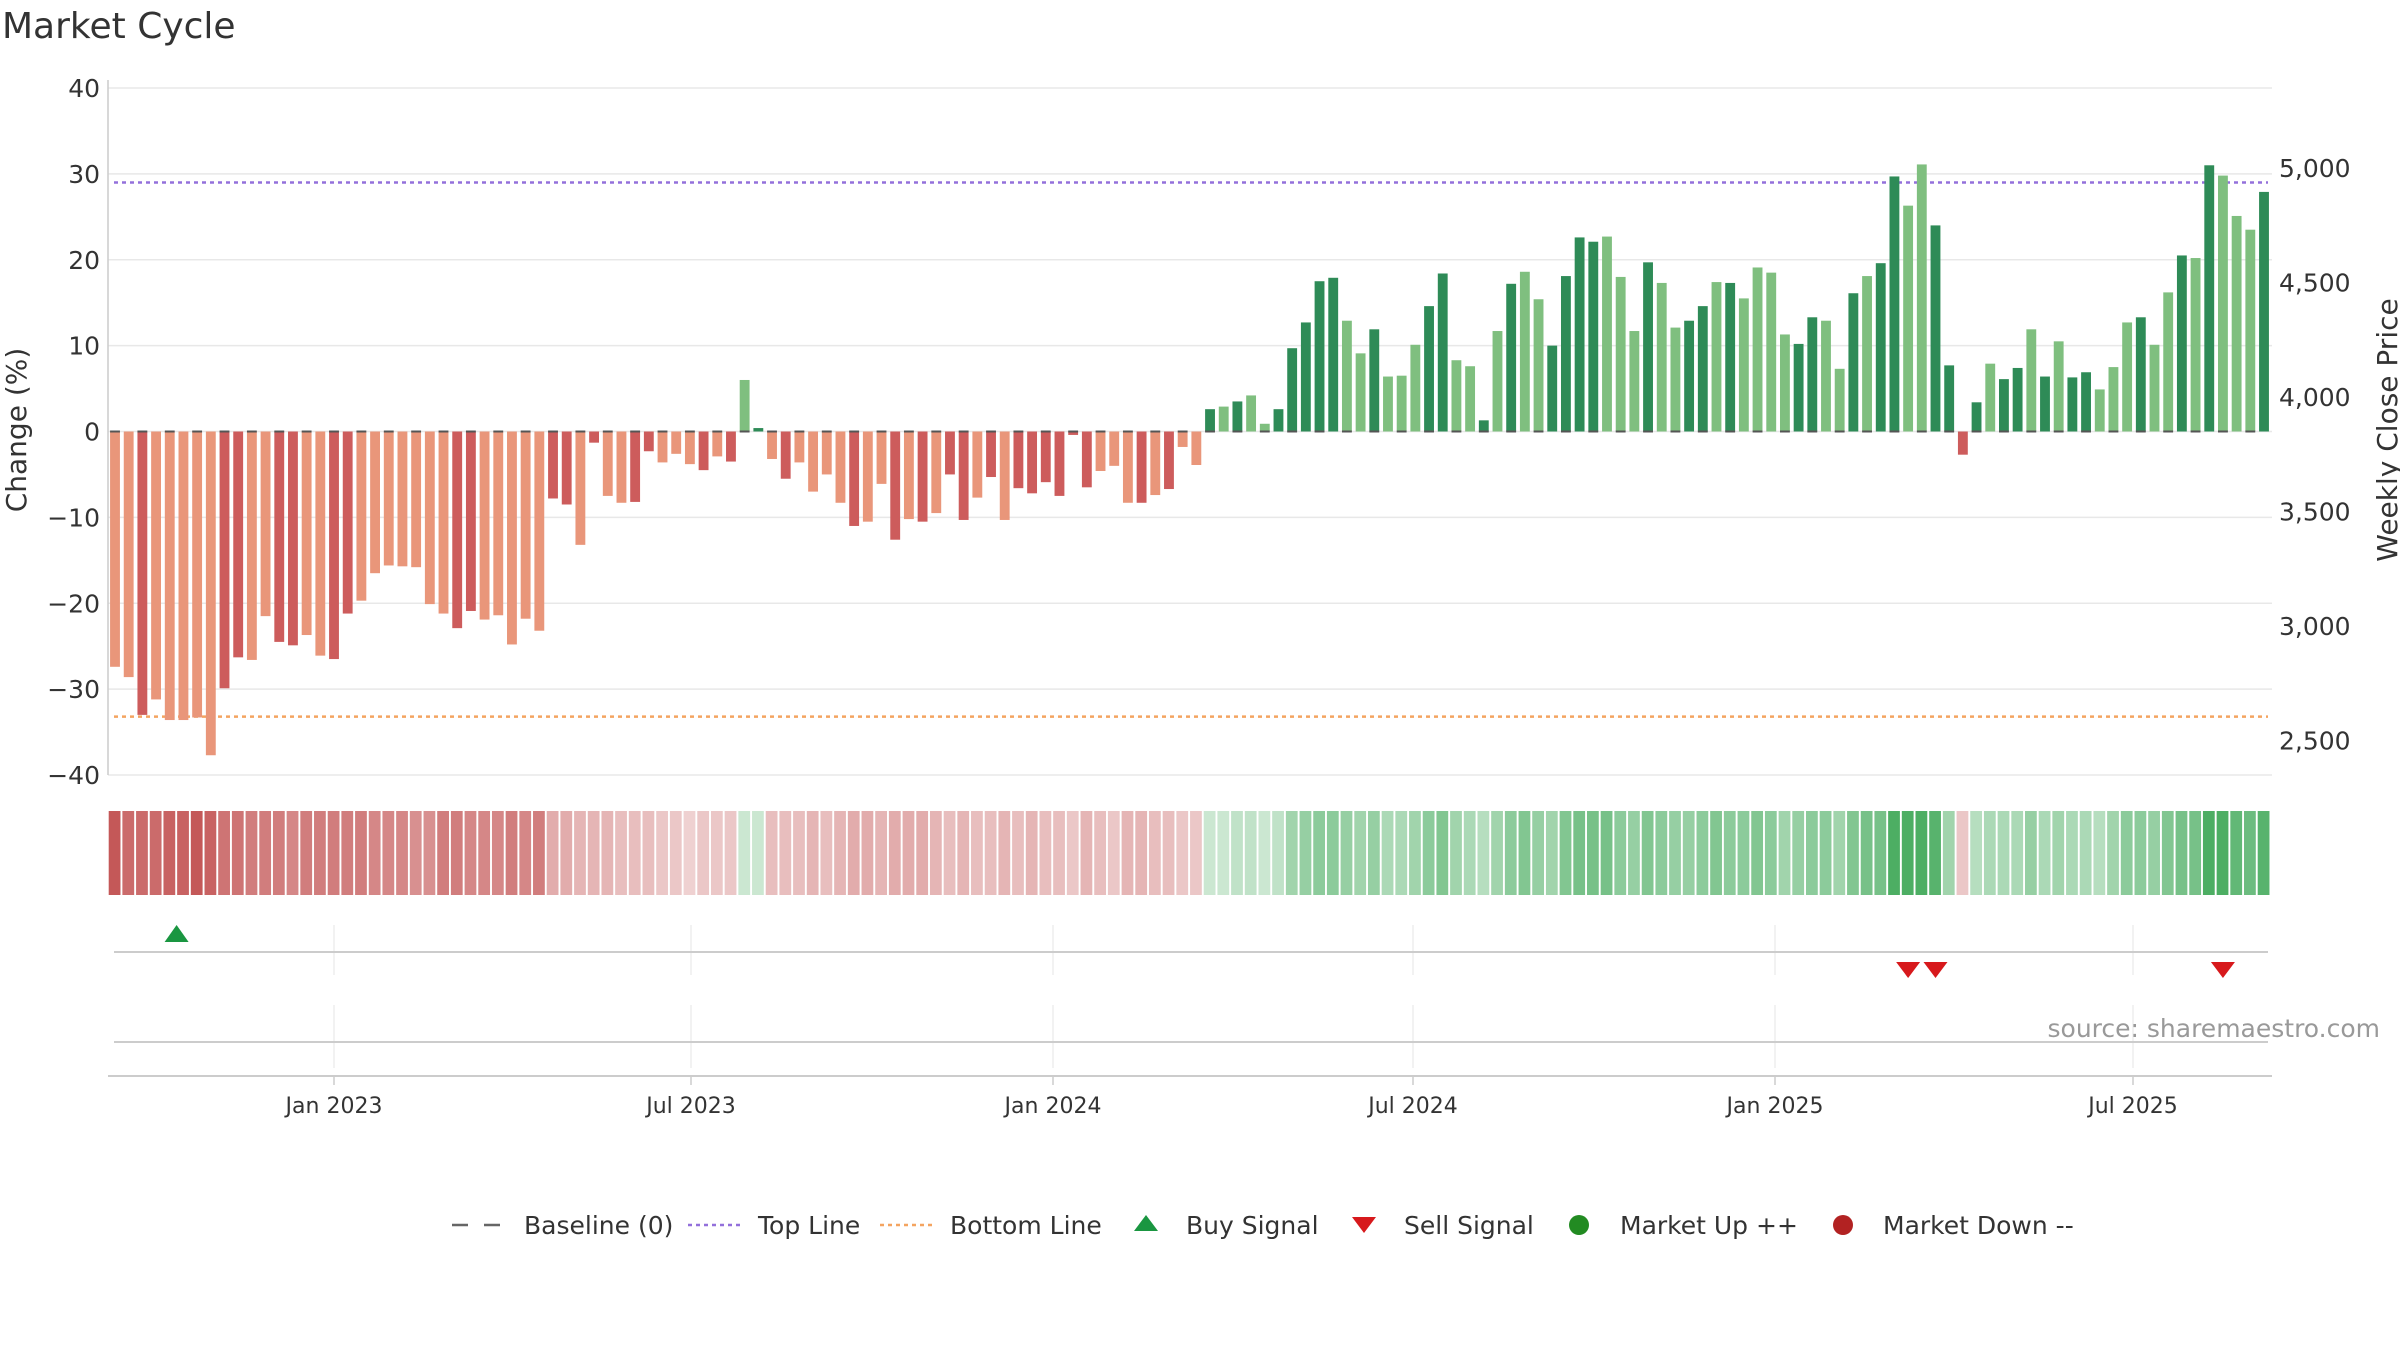 This screenshot has height=1350, width=2400. What do you see at coordinates (119, 26) in the screenshot?
I see `chart-title: Market Cycle` at bounding box center [119, 26].